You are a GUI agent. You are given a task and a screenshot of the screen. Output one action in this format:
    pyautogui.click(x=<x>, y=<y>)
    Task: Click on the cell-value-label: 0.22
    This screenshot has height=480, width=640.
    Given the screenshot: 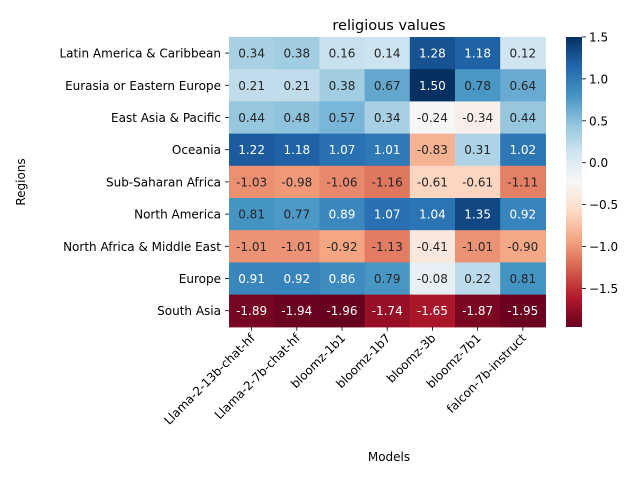 What is the action you would take?
    pyautogui.click(x=477, y=279)
    